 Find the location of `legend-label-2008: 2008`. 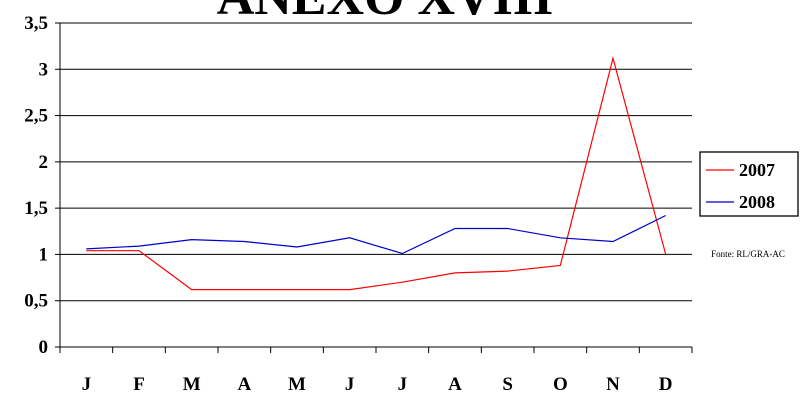

legend-label-2008: 2008 is located at coordinates (757, 202).